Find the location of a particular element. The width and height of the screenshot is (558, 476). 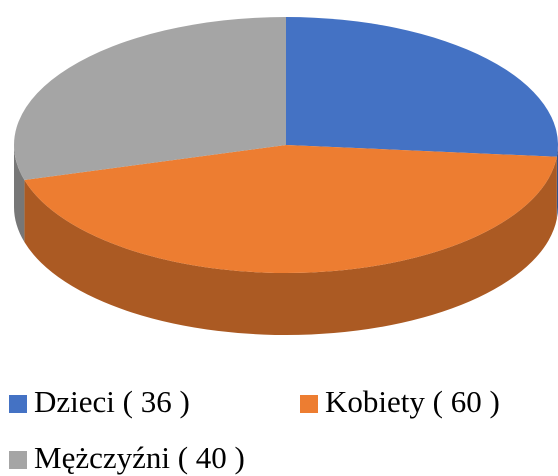

legend-label: Kobiety ( 60 ) is located at coordinates (412, 401).